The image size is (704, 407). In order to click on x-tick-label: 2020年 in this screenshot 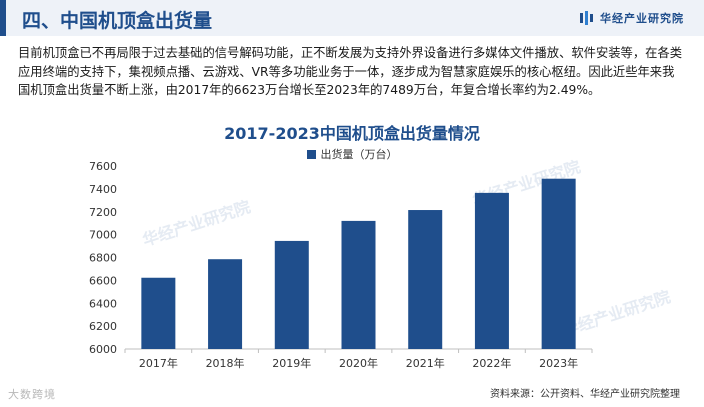, I will do `click(358, 363)`.